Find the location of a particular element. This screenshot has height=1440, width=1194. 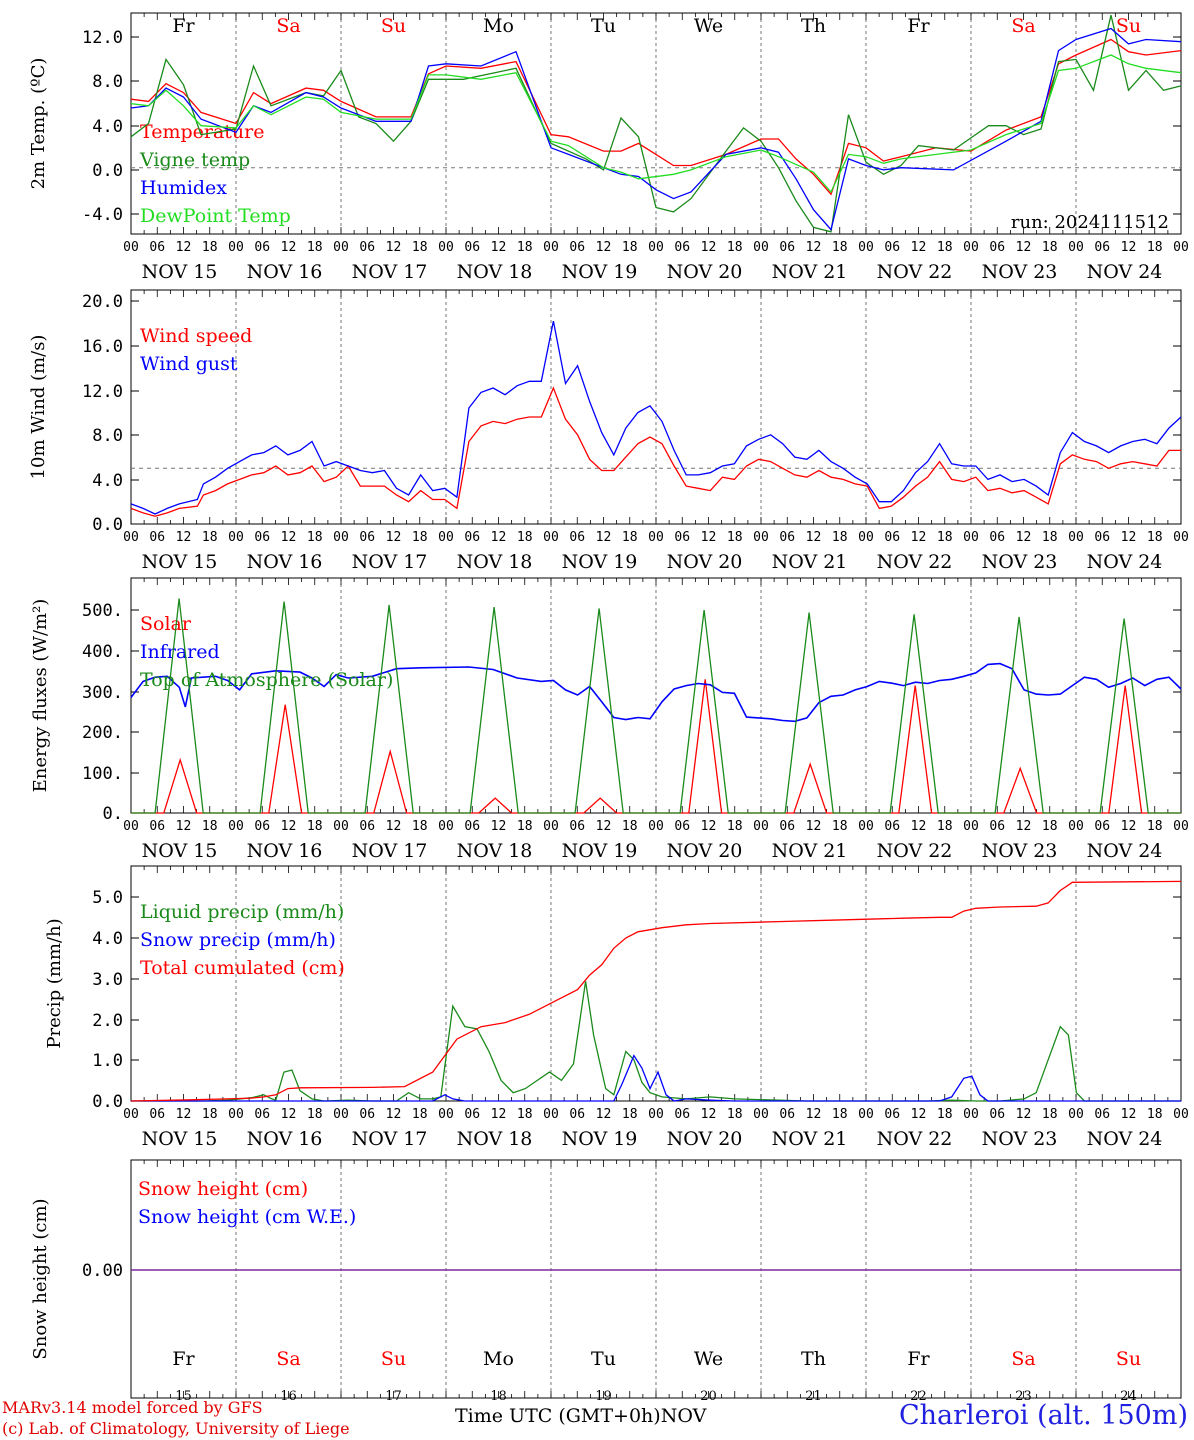

y-tick-label: 400. is located at coordinates (102, 652).